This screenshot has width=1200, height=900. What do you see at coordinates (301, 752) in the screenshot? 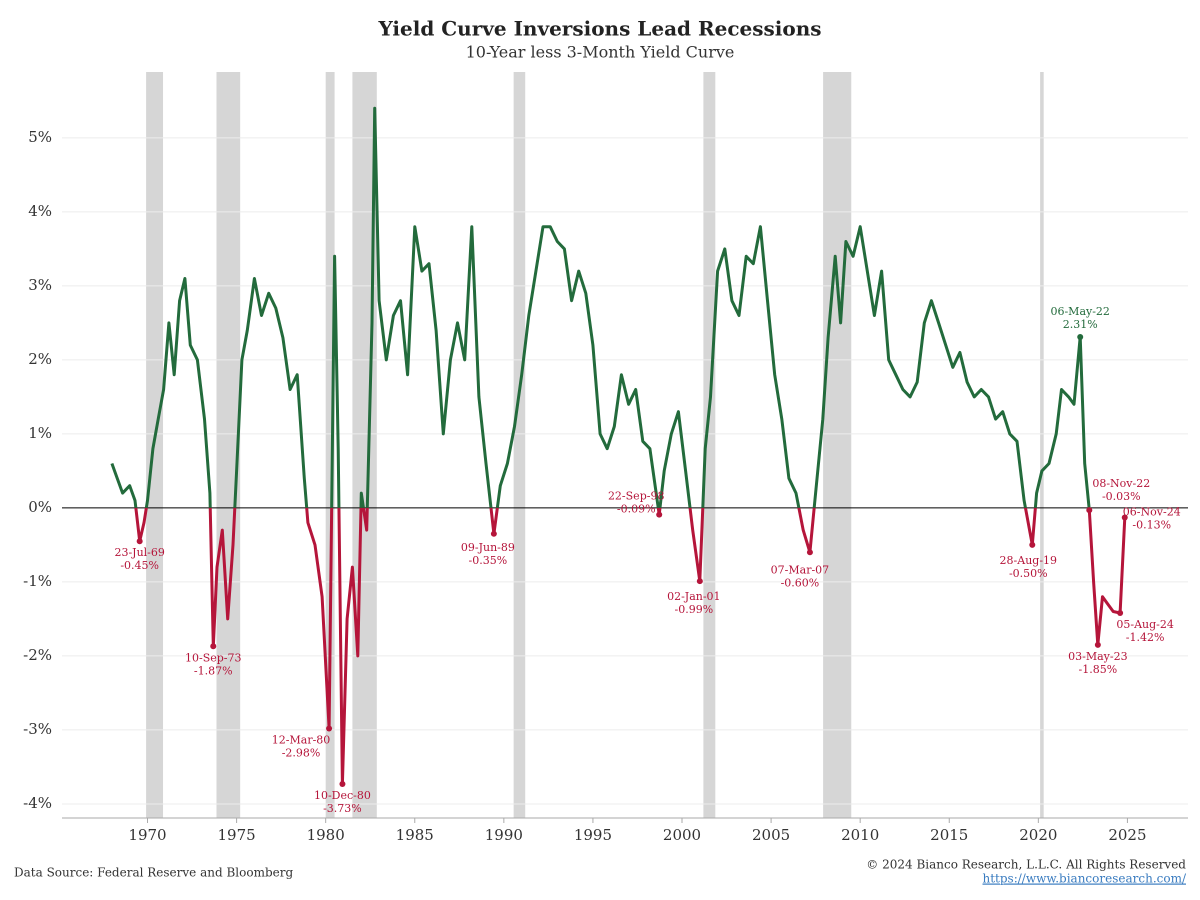
I see `annotation-value: -2.98%` at bounding box center [301, 752].